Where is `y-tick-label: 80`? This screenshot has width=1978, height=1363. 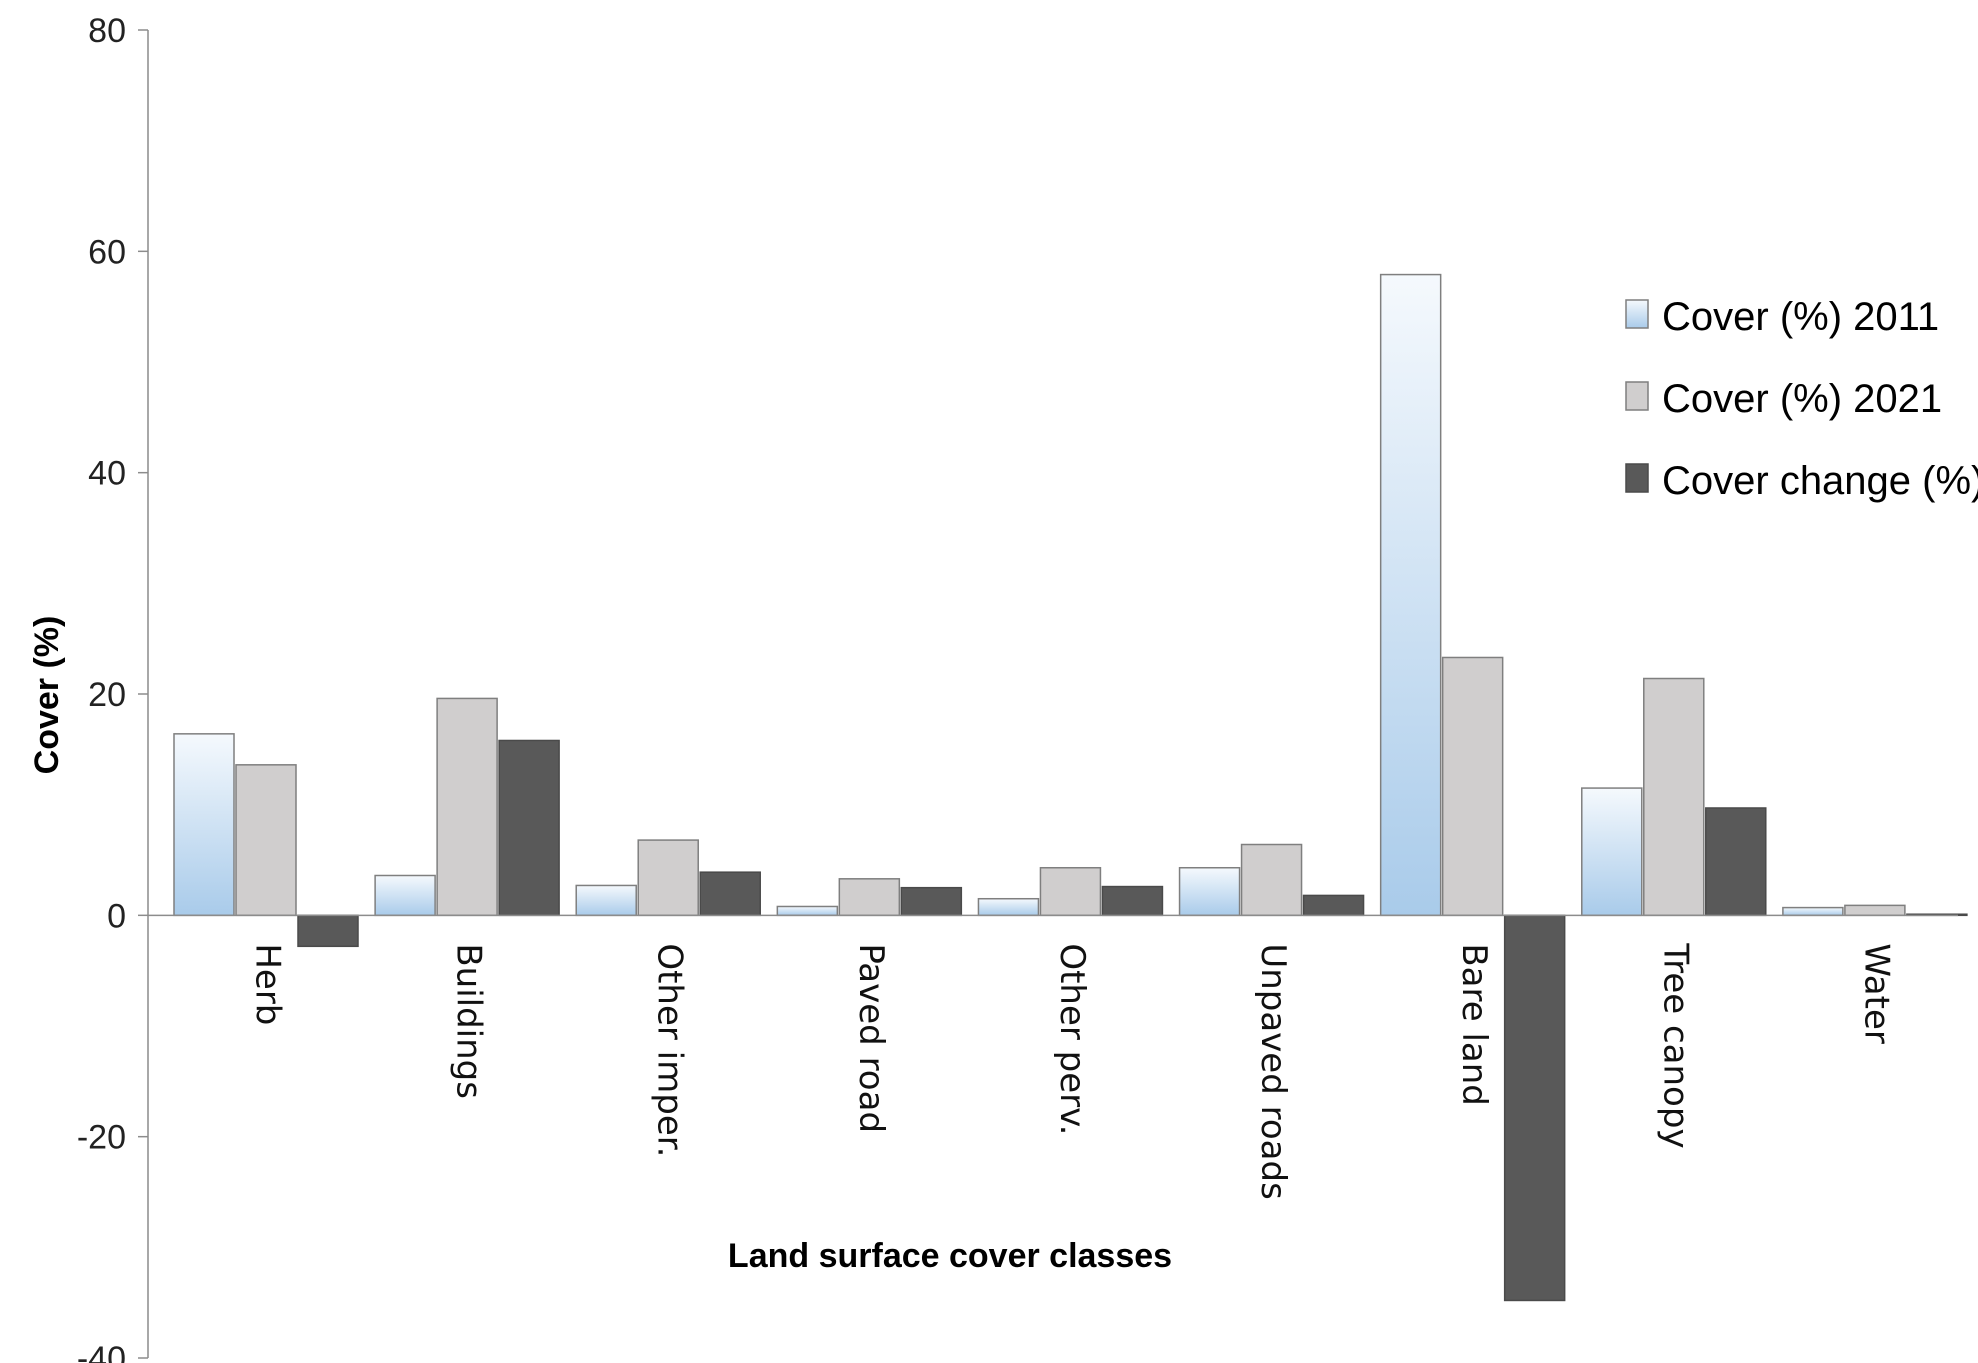 y-tick-label: 80 is located at coordinates (107, 31).